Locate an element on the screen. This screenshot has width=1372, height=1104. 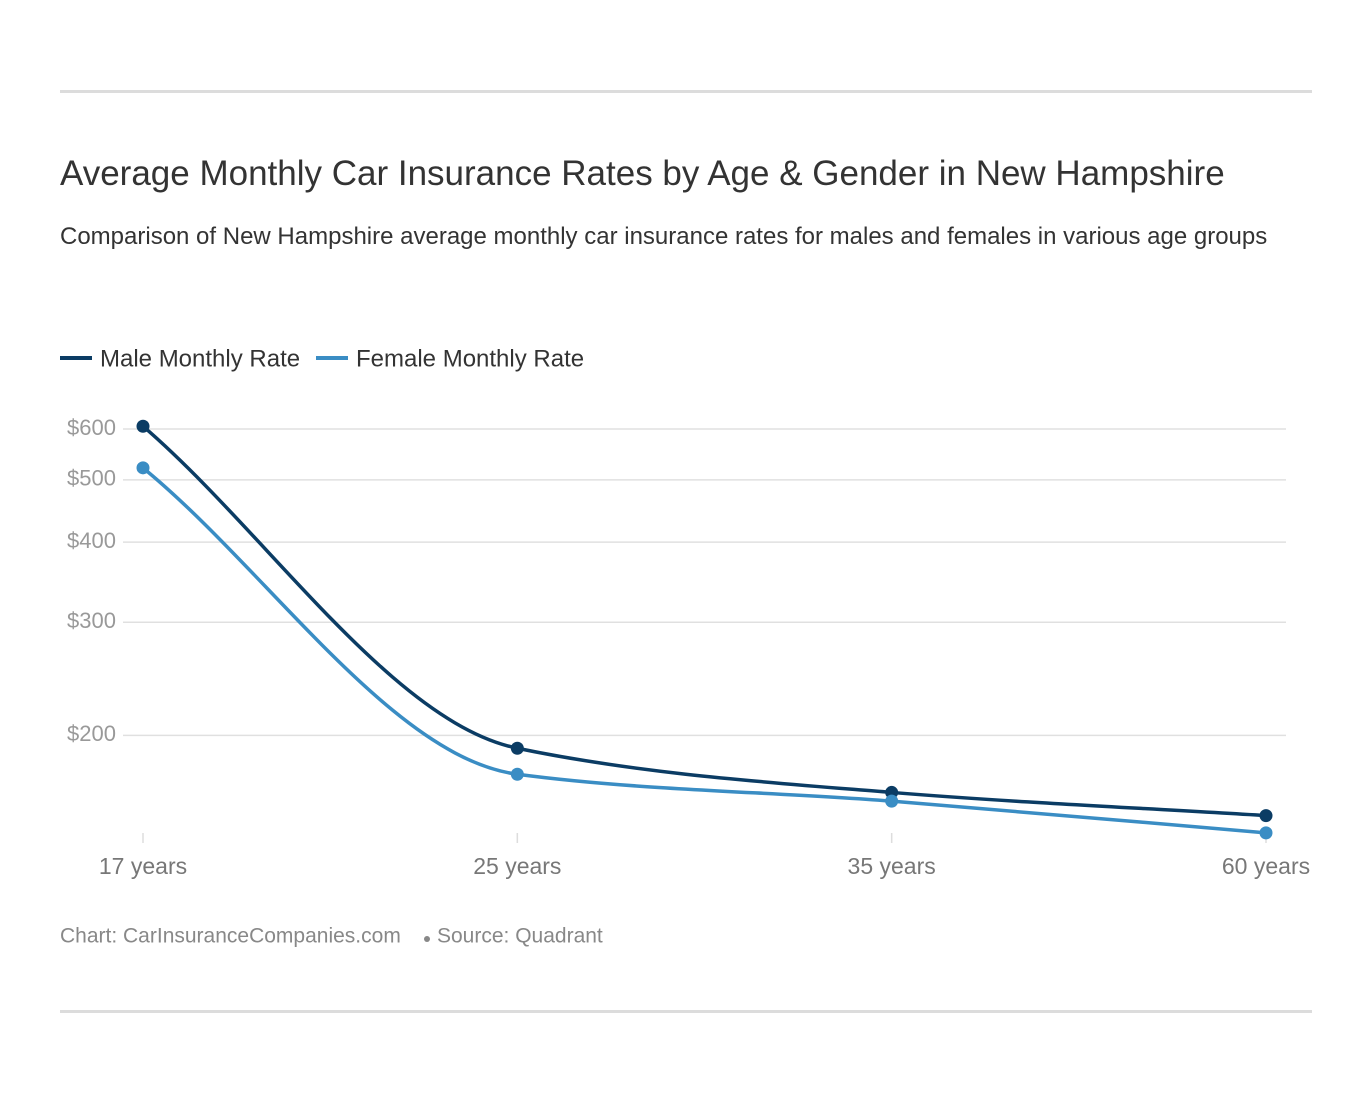
top-rule is located at coordinates (686, 91).